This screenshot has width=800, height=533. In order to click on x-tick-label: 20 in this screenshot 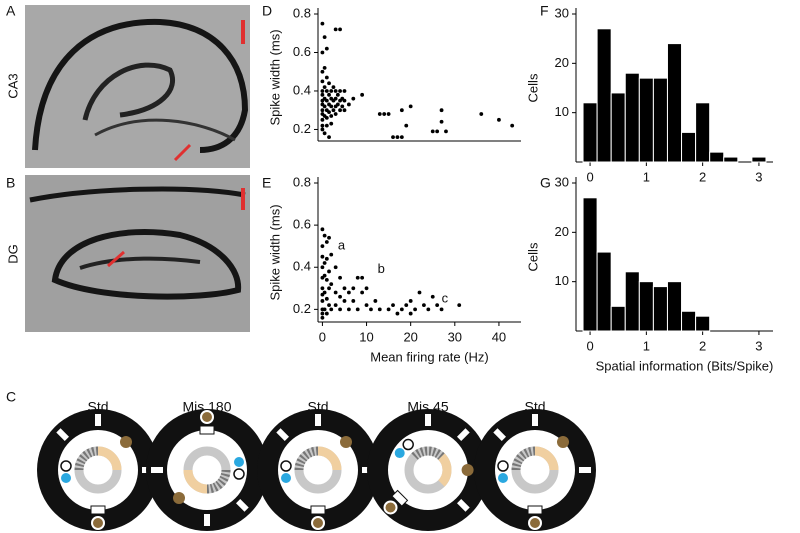, I will do `click(410, 336)`.